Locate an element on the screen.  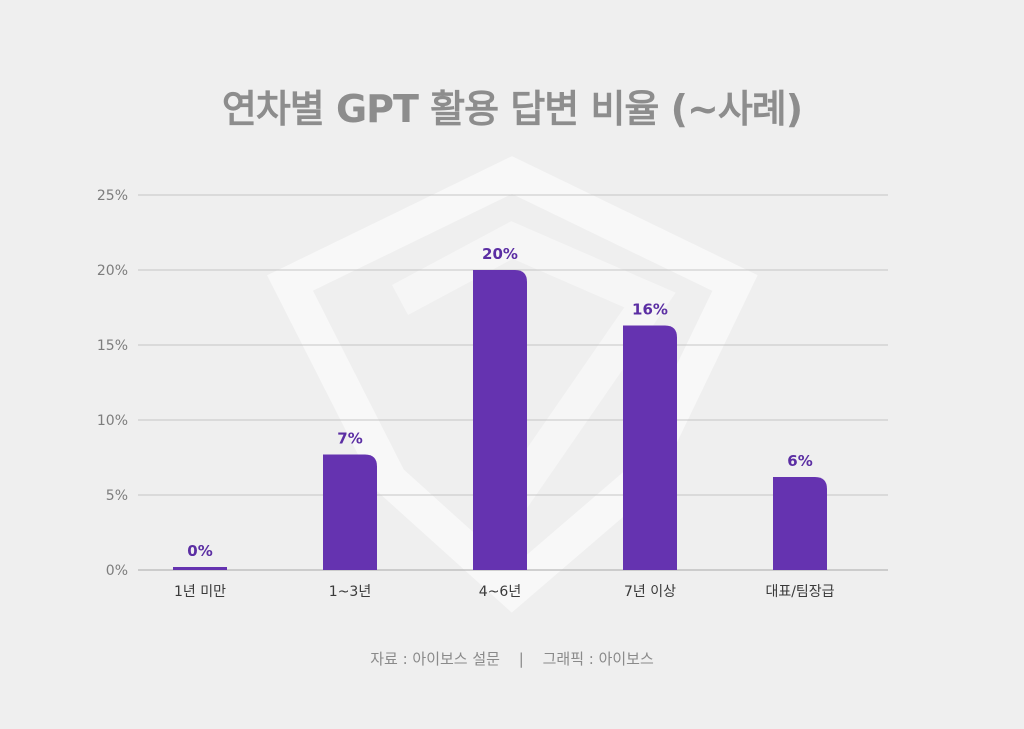
chart-title: 연차별 GPT 활용 답변 비율 (~사례) is located at coordinates (512, 109).